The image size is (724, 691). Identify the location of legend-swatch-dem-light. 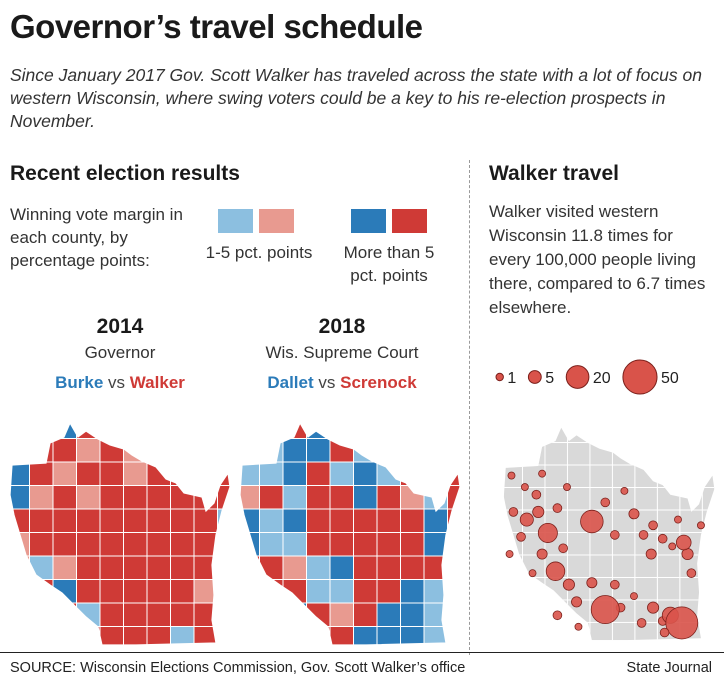
(235, 221).